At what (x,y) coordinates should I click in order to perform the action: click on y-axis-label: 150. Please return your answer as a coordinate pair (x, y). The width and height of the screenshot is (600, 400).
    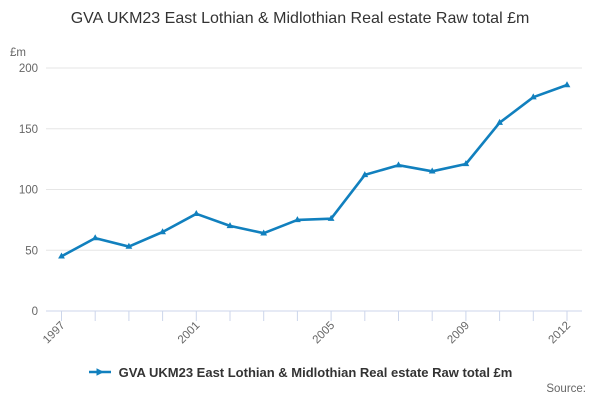
    Looking at the image, I should click on (28, 130).